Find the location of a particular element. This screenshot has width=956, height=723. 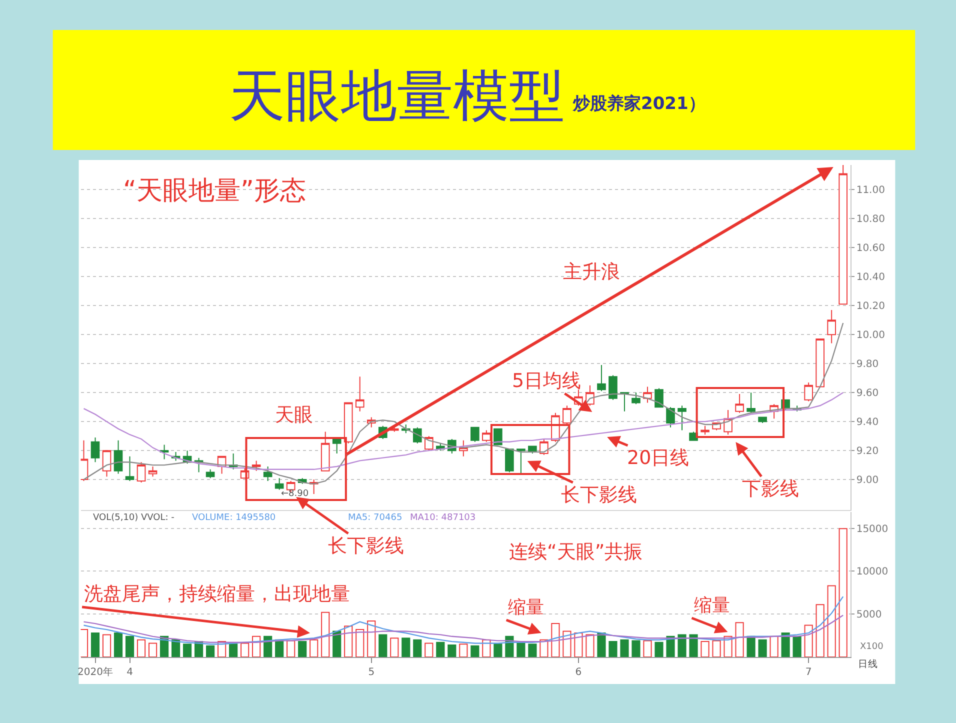

annotation: 连续“天眼”共振 is located at coordinates (576, 552).